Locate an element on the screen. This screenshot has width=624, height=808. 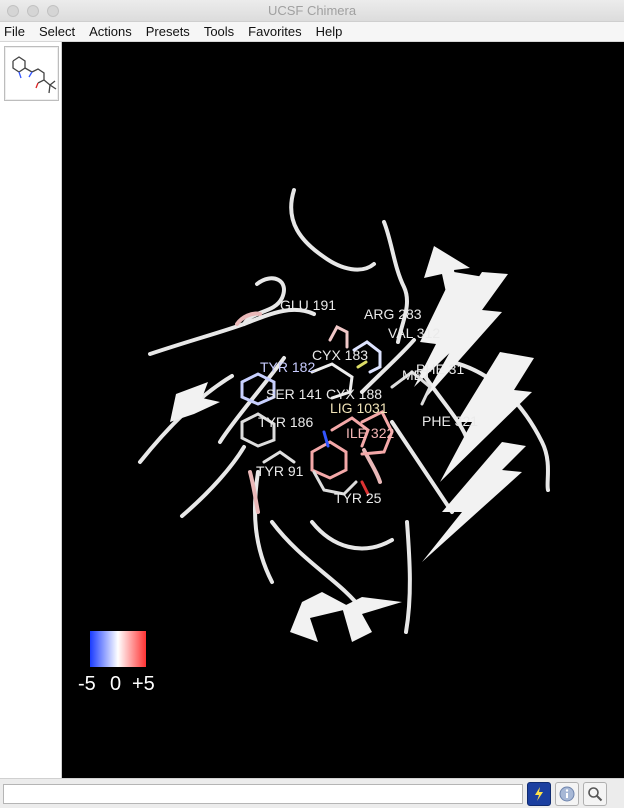
magnifier-button is located at coordinates (595, 794).